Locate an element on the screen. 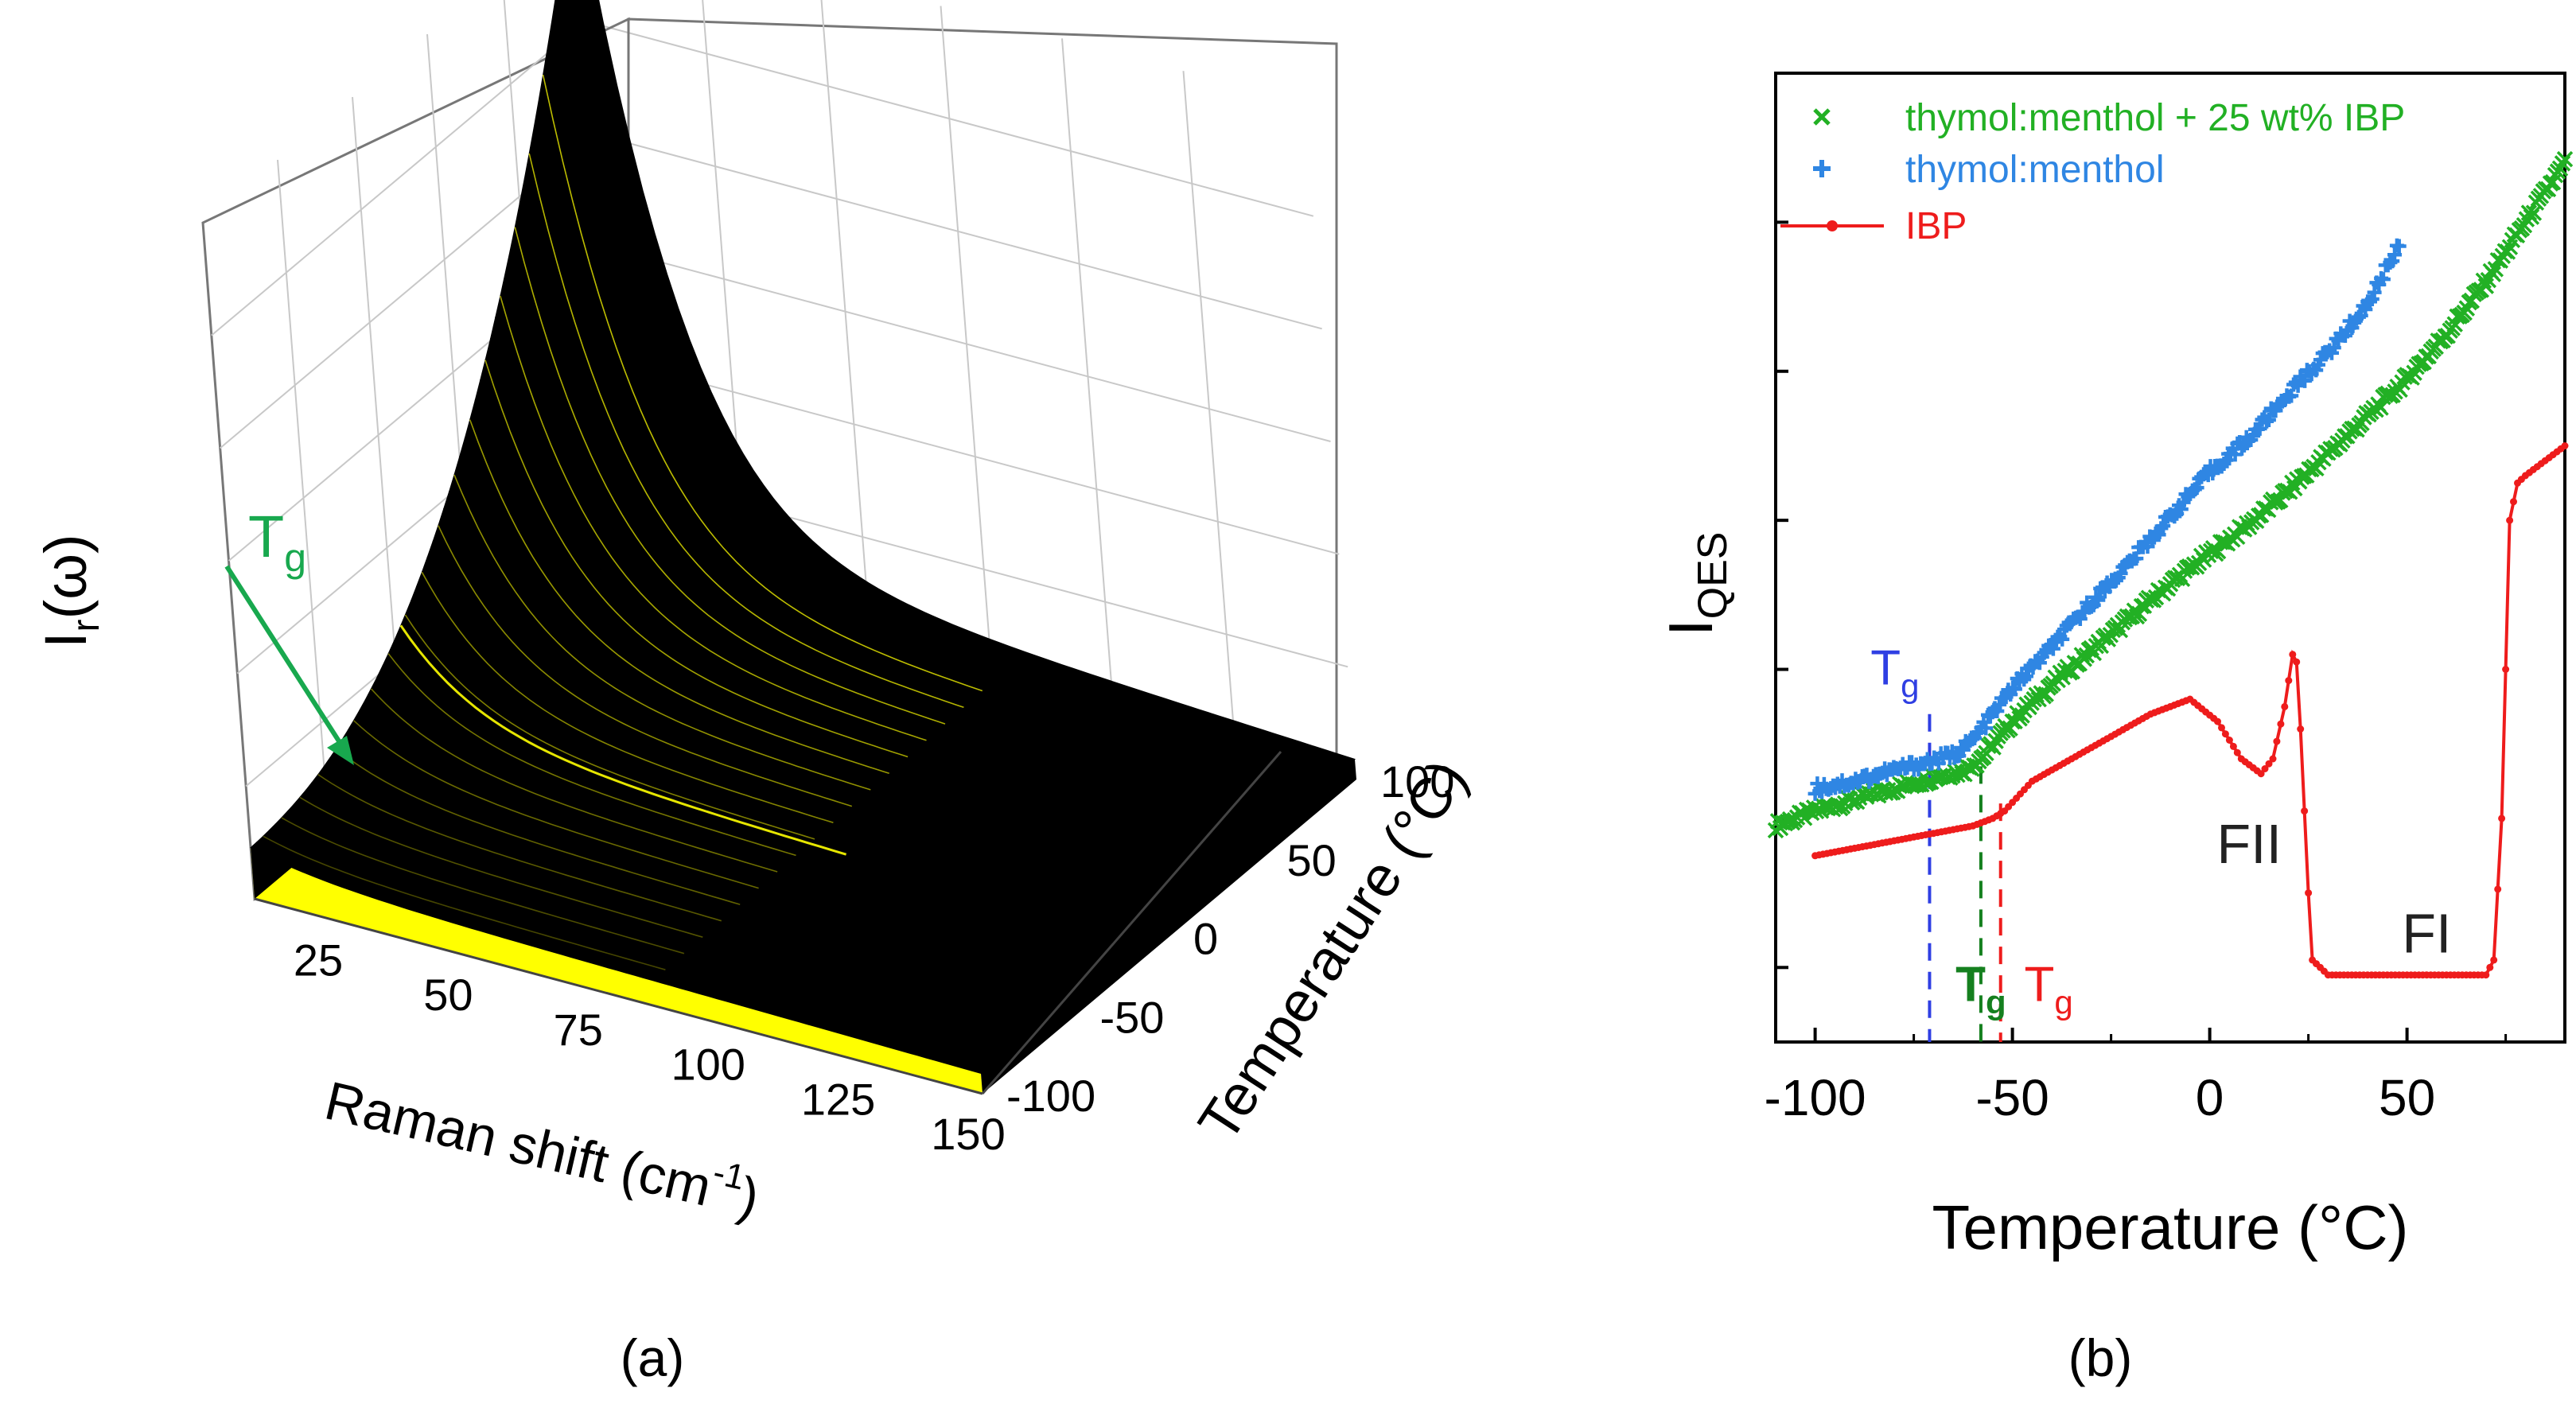 The height and width of the screenshot is (1423, 2576). x-axis-ticks: 25 50 75 100 125 150 is located at coordinates (650, 1047).